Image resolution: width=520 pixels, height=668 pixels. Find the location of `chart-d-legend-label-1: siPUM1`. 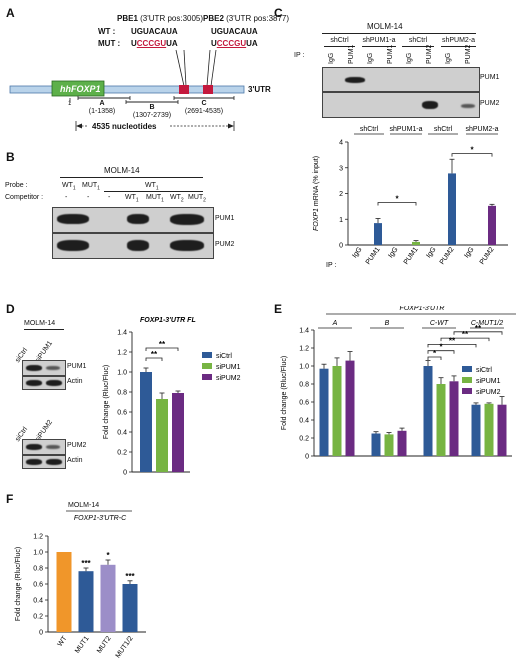

chart-d-legend-label-1: siPUM1 is located at coordinates (228, 367).